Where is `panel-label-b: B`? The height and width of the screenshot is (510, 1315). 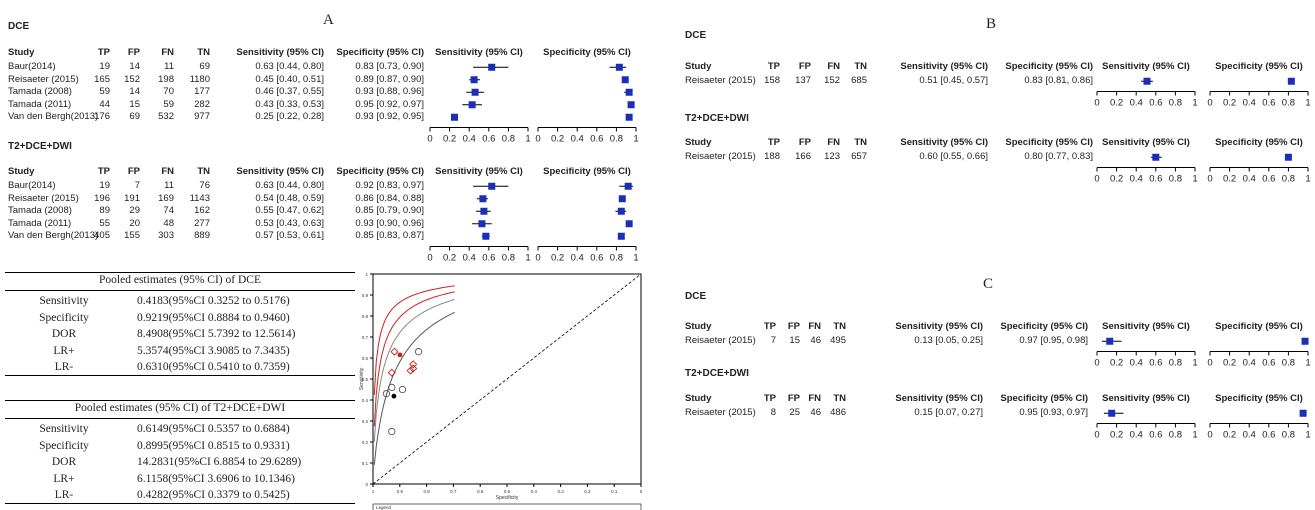
panel-label-b: B is located at coordinates (991, 24).